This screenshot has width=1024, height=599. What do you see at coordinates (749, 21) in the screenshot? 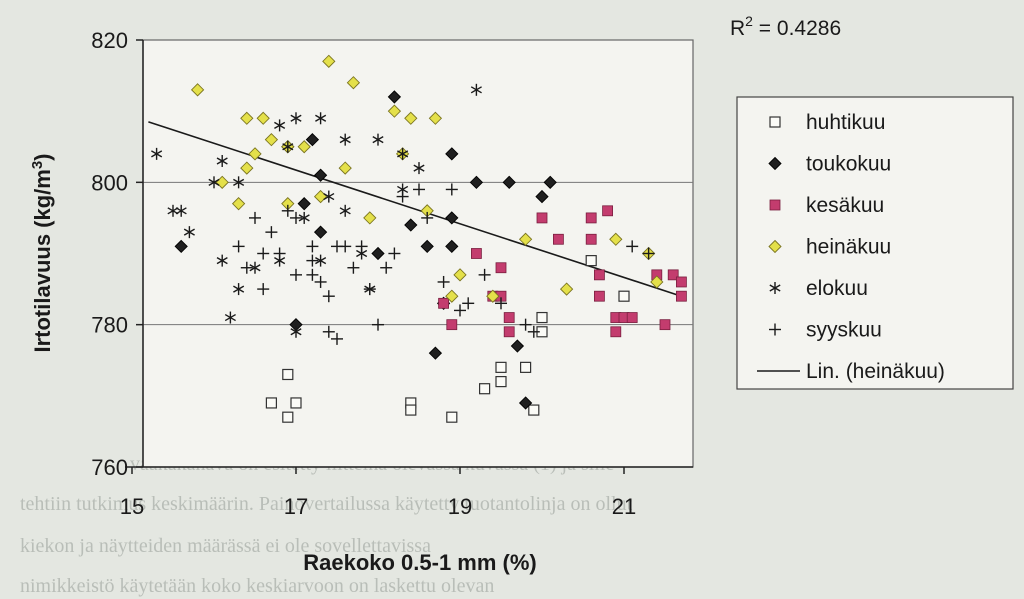
I see `r-squared-sup: 2` at bounding box center [749, 21].